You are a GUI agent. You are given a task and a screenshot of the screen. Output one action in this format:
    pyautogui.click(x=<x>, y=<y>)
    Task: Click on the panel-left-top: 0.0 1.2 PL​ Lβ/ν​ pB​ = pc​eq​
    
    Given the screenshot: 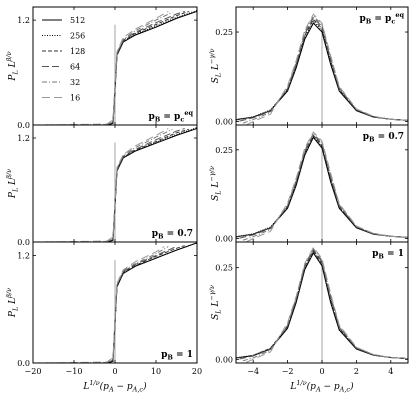 What is the action you would take?
    pyautogui.click(x=101, y=68)
    